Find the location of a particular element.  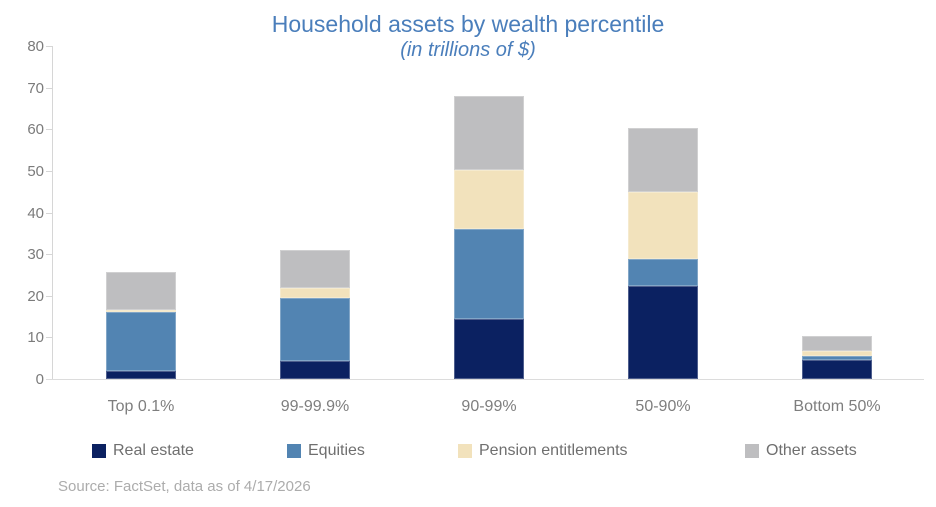

x-category-label: Top 0.1% is located at coordinates (141, 406).